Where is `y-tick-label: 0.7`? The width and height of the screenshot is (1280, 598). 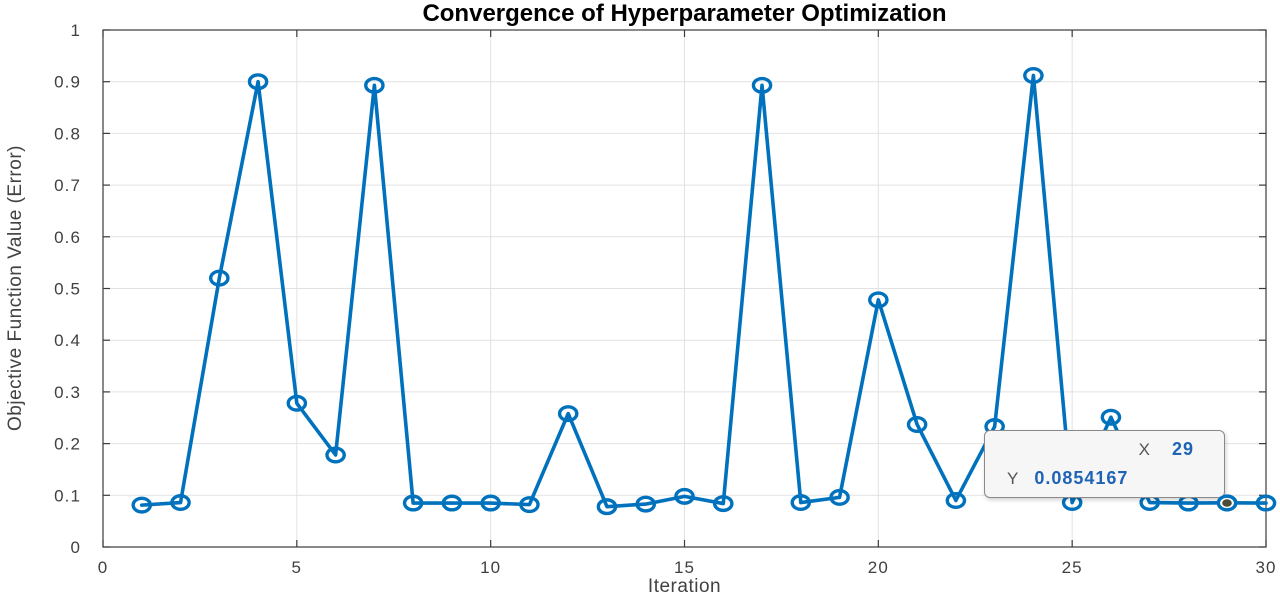 y-tick-label: 0.7 is located at coordinates (67, 185).